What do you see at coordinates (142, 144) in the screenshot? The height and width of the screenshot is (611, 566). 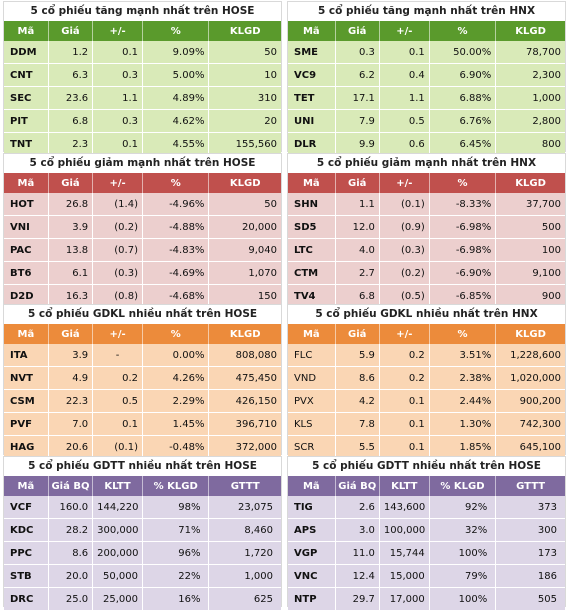 I see `table-row: TNT 2.3 0.1 4.55% 155,560` at bounding box center [142, 144].